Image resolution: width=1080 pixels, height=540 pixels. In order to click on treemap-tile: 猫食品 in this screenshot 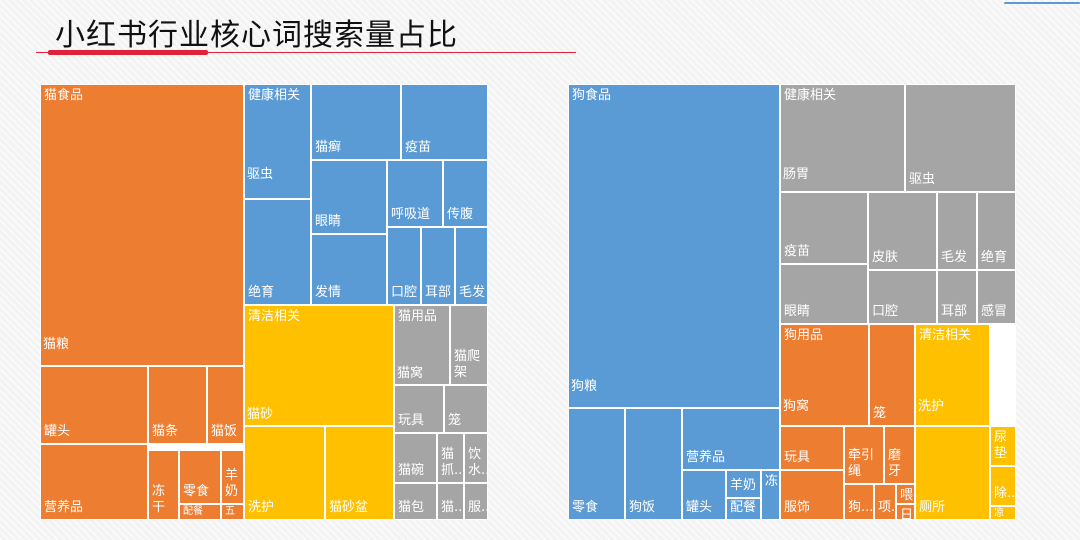, I will do `click(142, 225)`.